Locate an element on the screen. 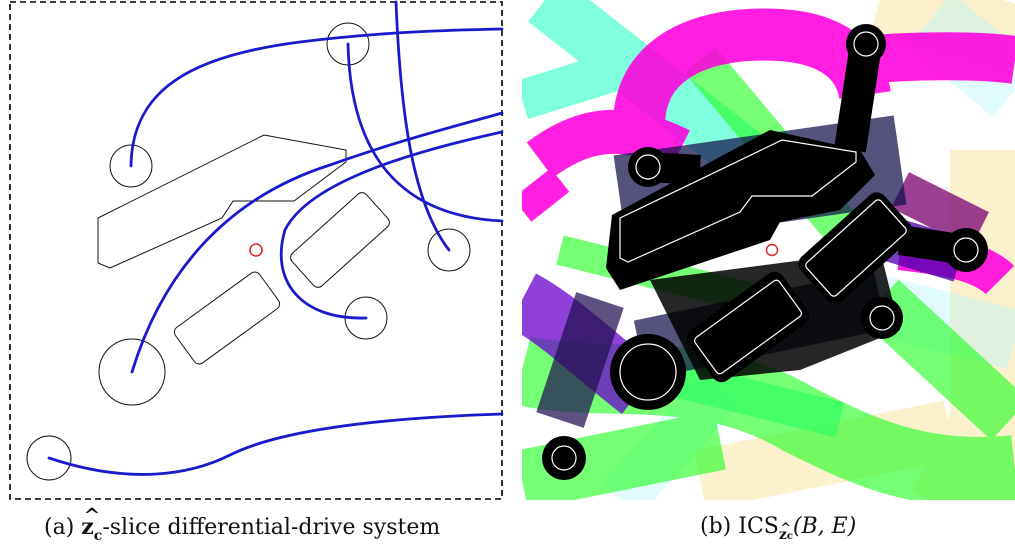  robot-marker-b is located at coordinates (772, 250).